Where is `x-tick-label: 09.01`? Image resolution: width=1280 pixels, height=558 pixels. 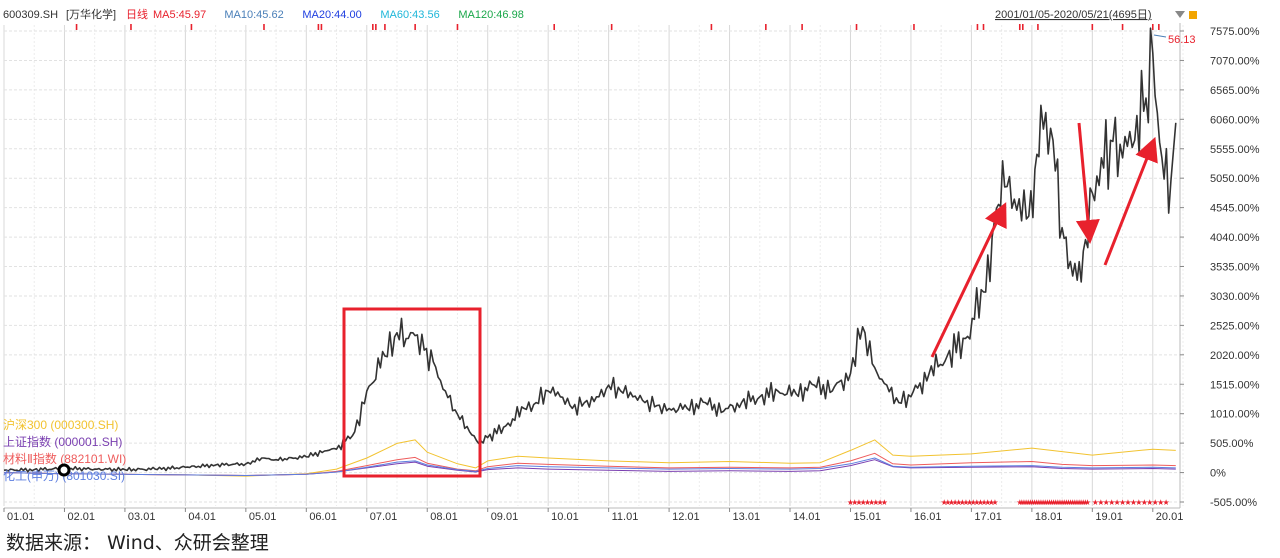
x-tick-label: 09.01 is located at coordinates (505, 517).